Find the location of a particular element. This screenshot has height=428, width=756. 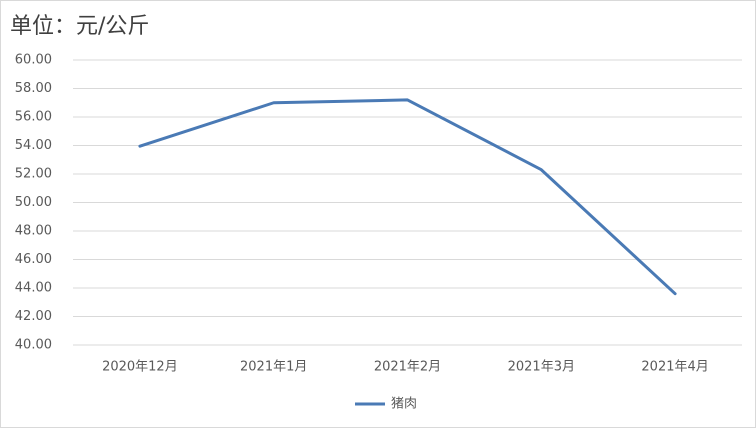

chart-title: 单位：元/公斤 is located at coordinates (79, 26).